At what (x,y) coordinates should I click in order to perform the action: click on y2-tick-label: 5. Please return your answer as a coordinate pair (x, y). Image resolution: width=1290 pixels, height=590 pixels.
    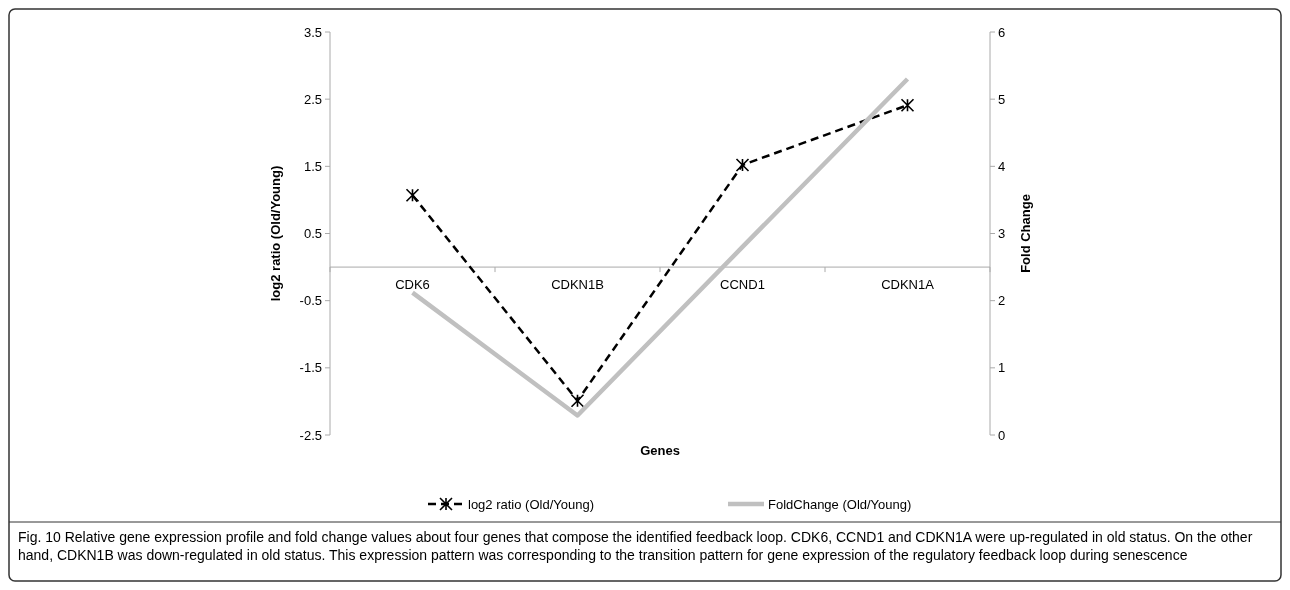
    Looking at the image, I should click on (1002, 99).